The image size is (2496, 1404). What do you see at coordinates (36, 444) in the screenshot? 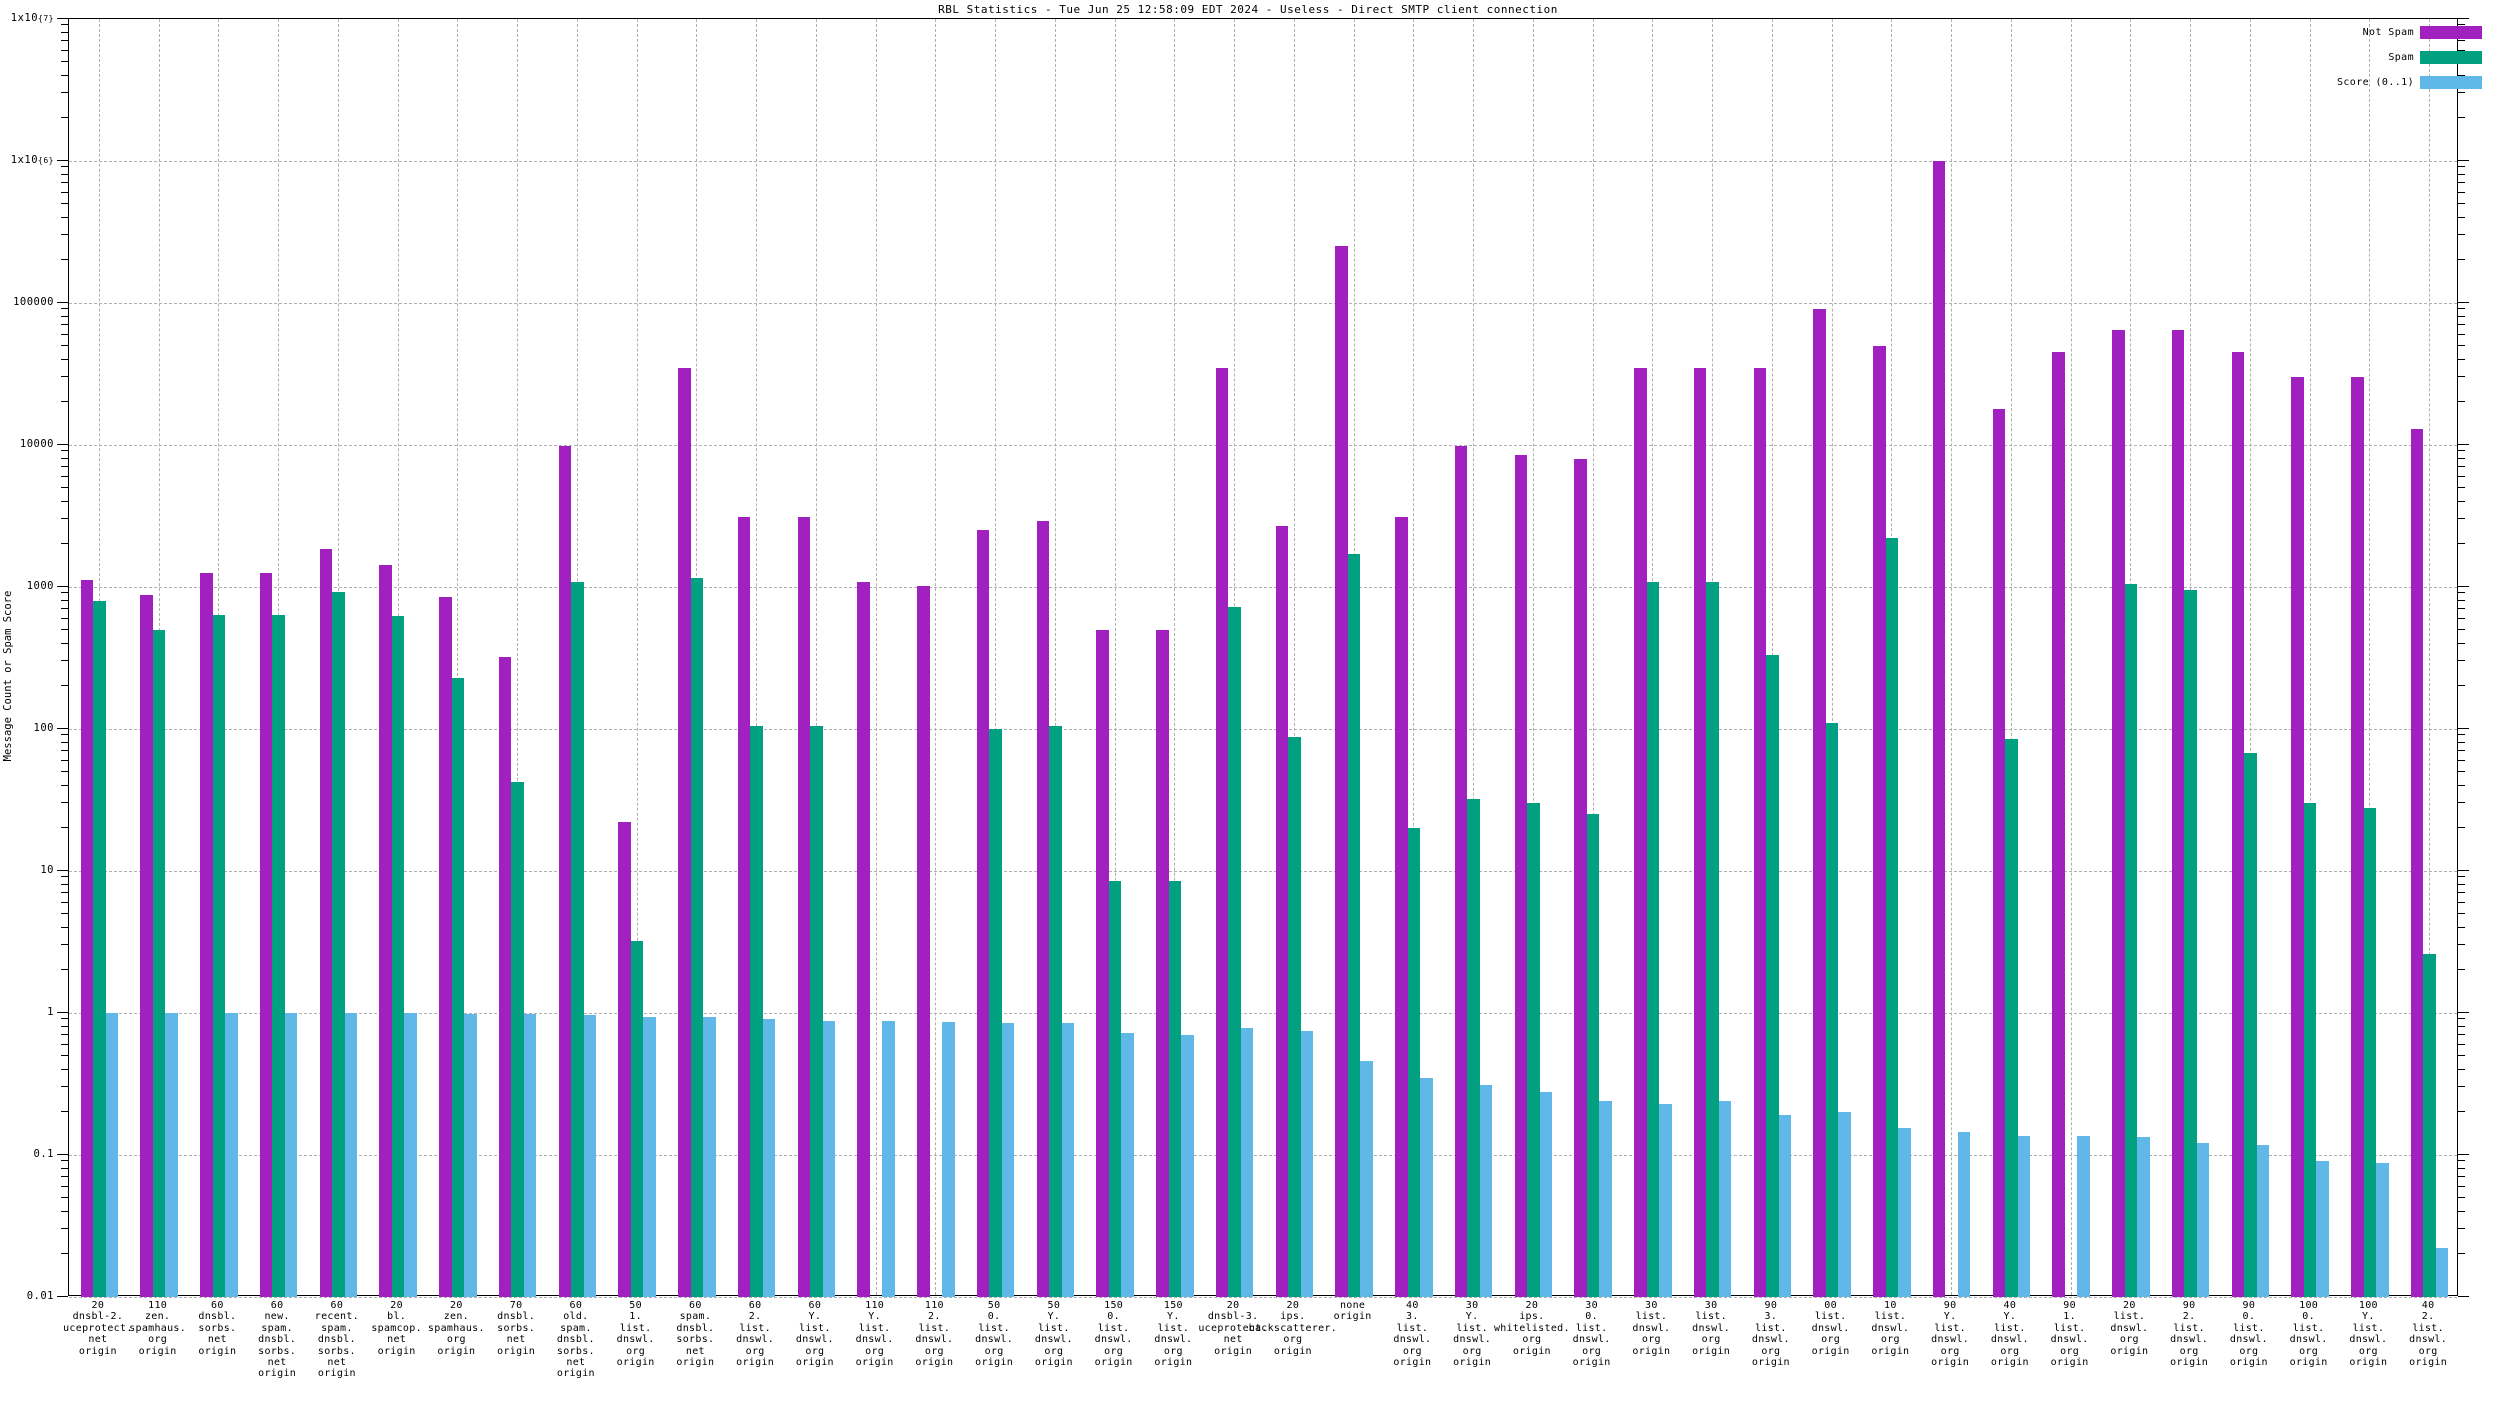
I see `y-axis-tick-label: 10000` at bounding box center [36, 444].